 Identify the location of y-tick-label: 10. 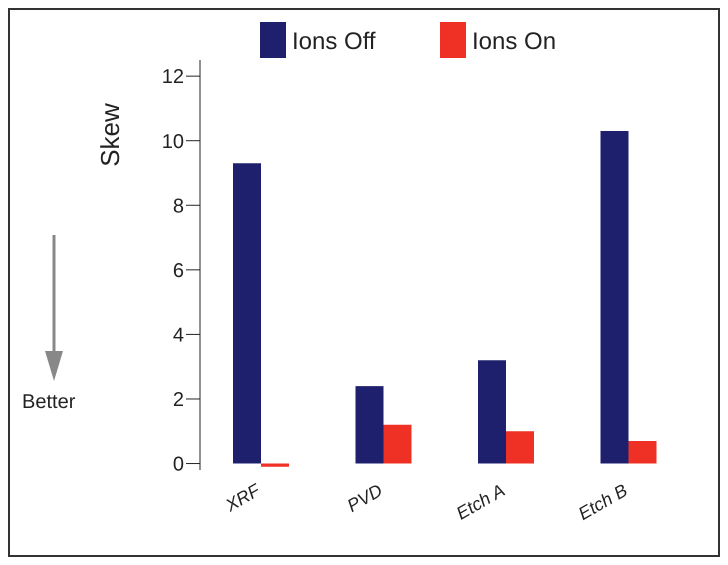
(173, 141).